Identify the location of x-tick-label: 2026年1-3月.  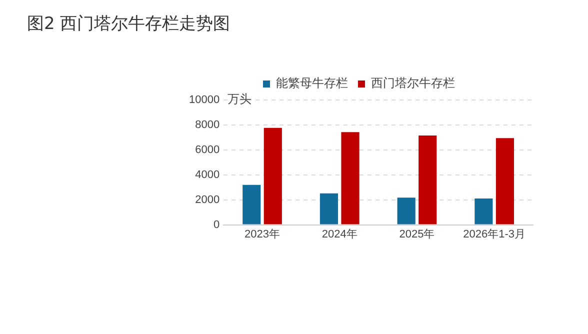
(494, 234).